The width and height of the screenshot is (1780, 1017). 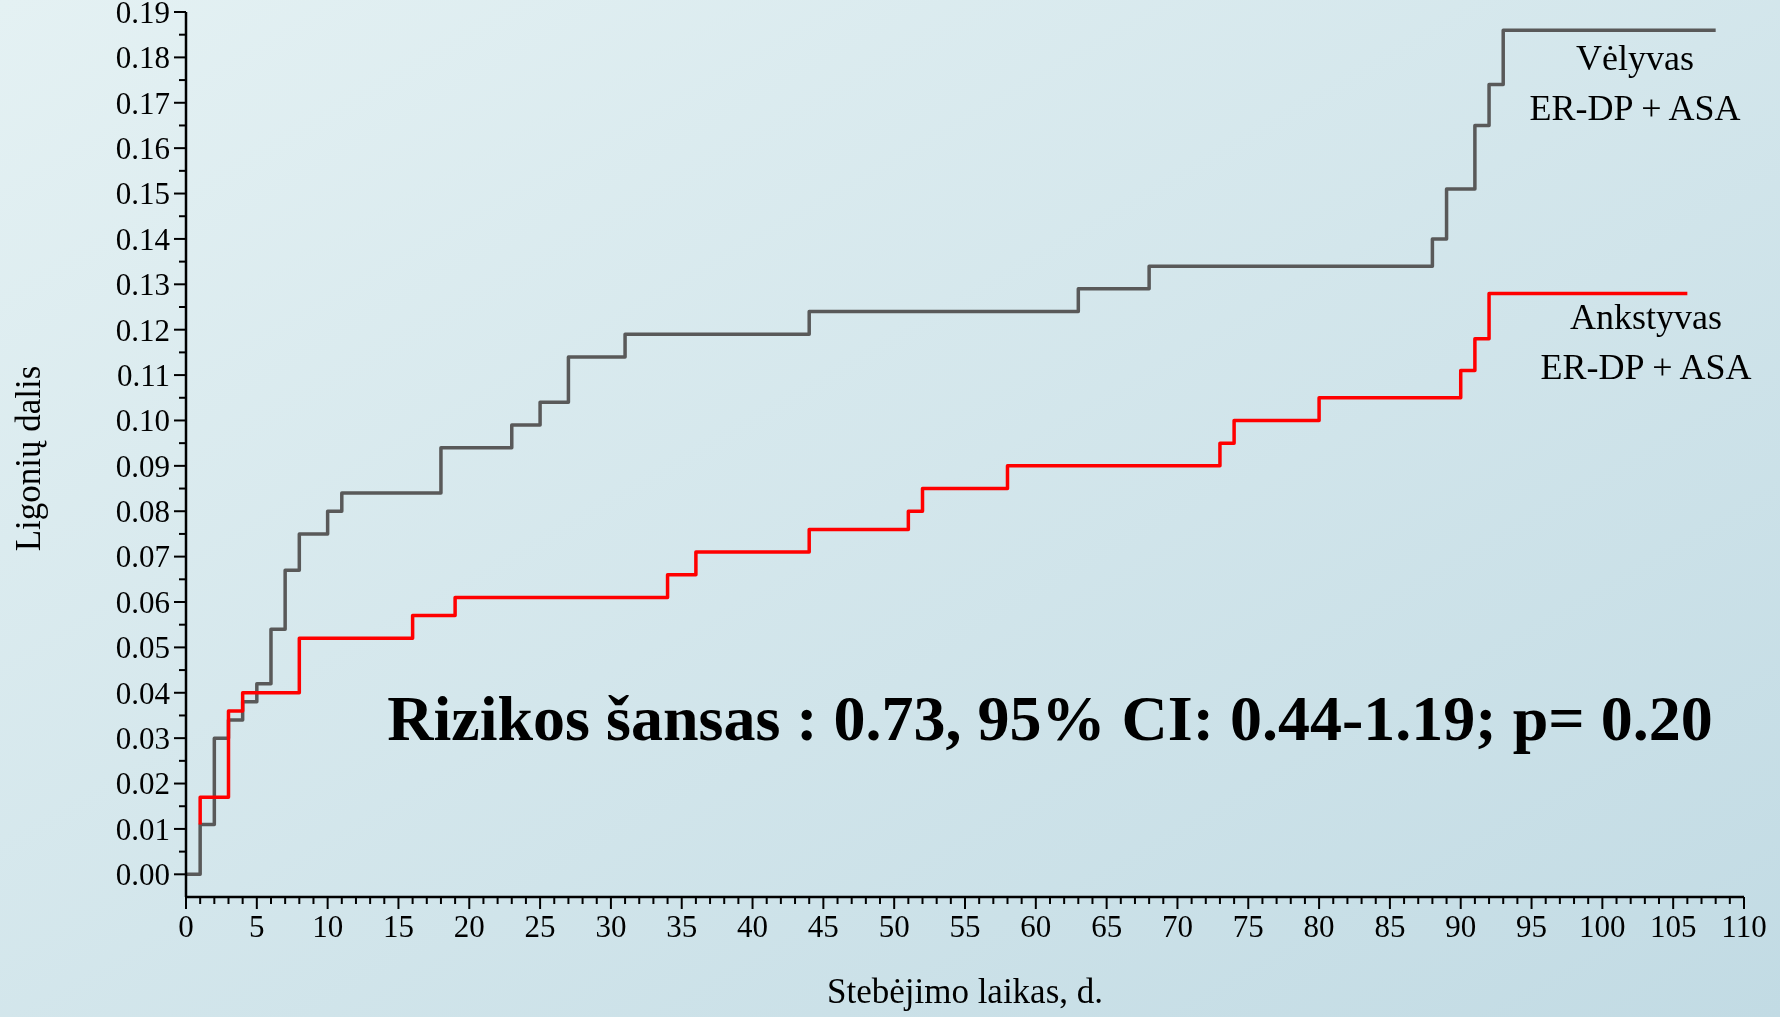 I want to click on y-tick-label: 0.03, so click(x=142, y=738).